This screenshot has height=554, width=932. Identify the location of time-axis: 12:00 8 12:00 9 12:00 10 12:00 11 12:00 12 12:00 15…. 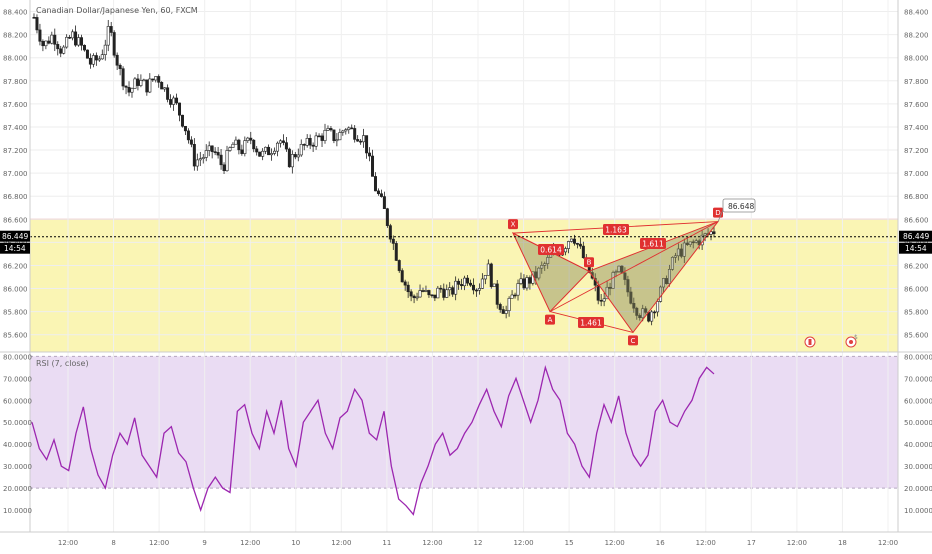
(478, 543).